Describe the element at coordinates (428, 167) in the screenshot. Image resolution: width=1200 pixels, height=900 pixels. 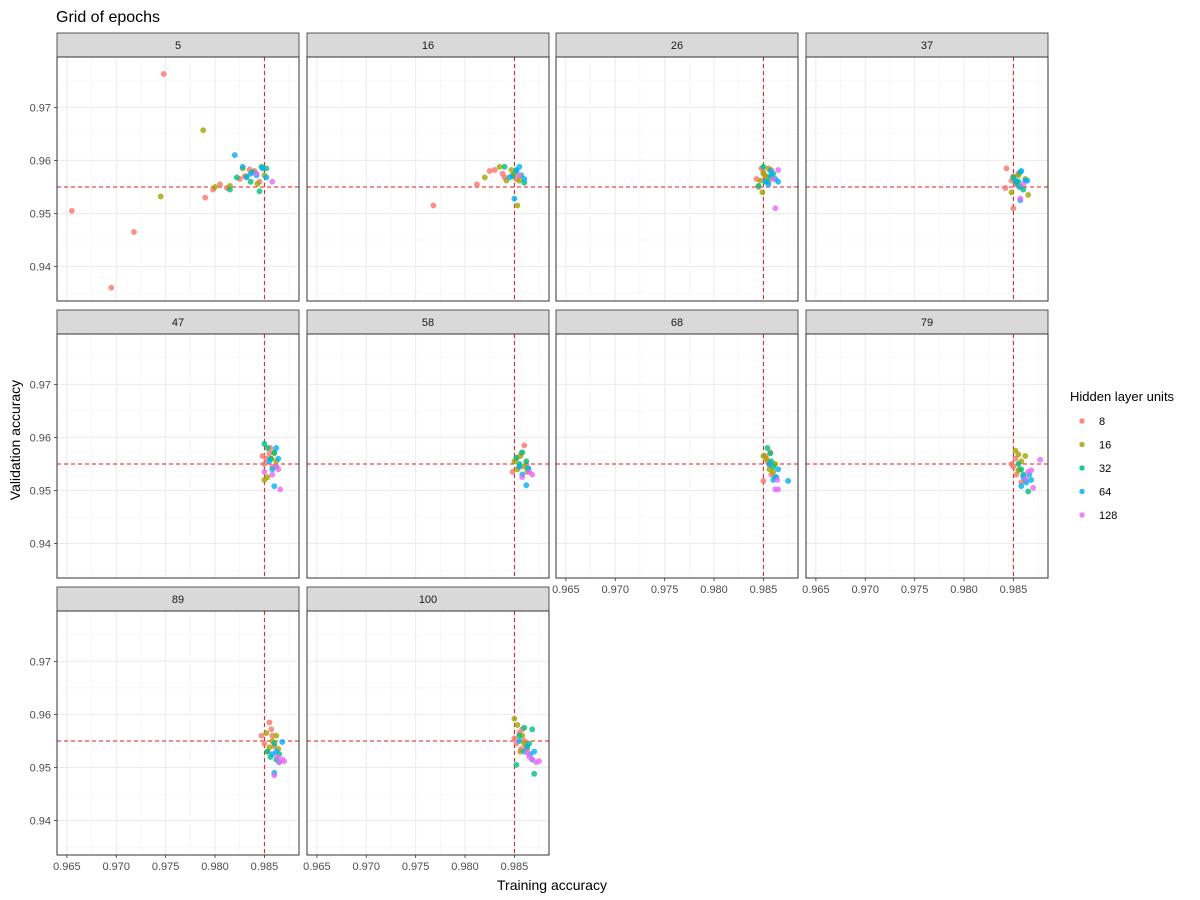
I see `facet-panel-16: 16` at that location.